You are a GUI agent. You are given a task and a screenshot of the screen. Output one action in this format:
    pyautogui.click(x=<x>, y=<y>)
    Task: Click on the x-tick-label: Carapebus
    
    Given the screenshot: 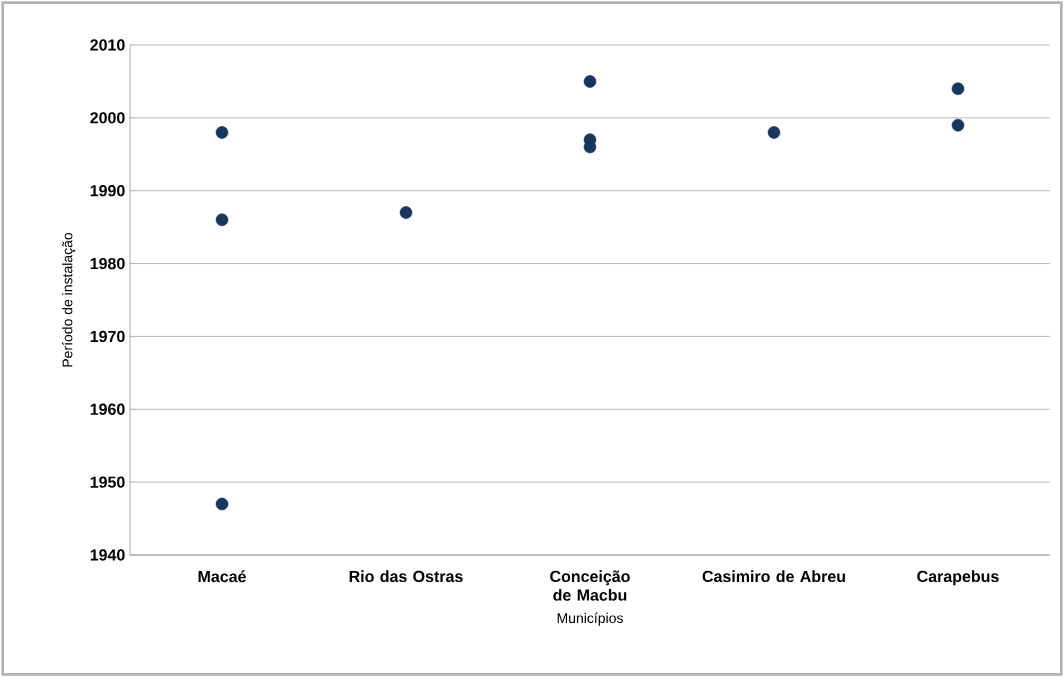 What is the action you would take?
    pyautogui.click(x=958, y=578)
    